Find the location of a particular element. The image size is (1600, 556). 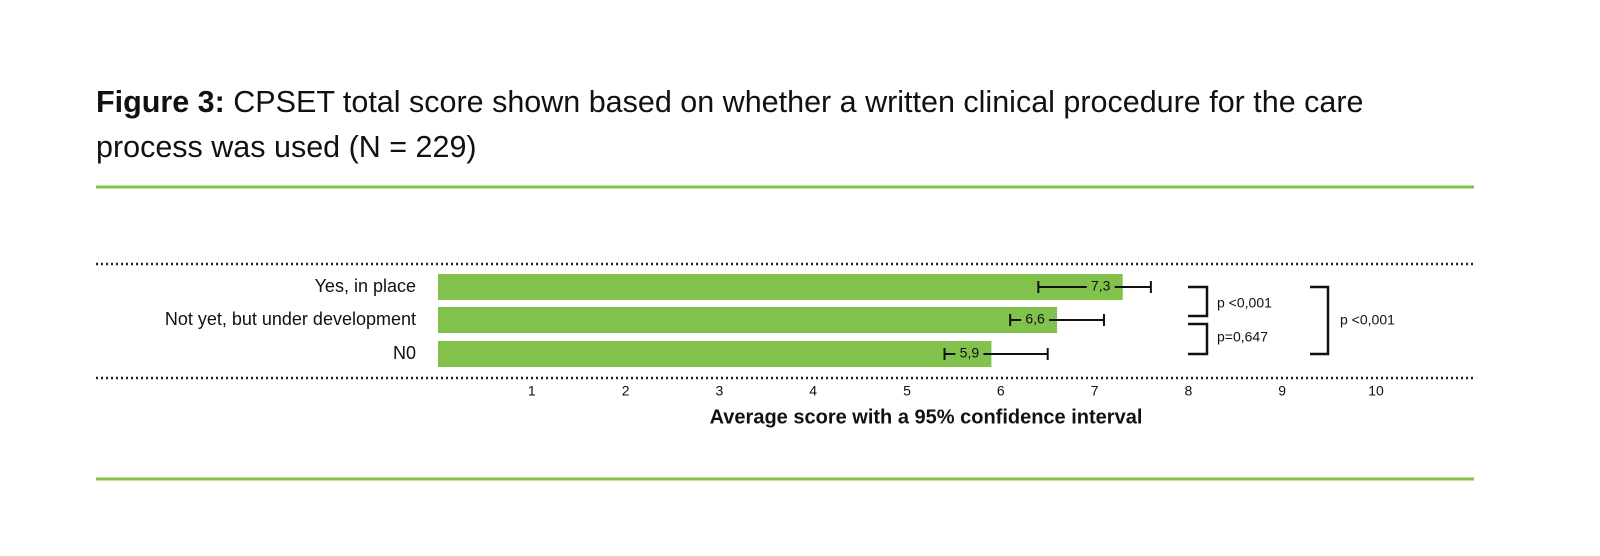

value-label: 7,3 is located at coordinates (1101, 286).